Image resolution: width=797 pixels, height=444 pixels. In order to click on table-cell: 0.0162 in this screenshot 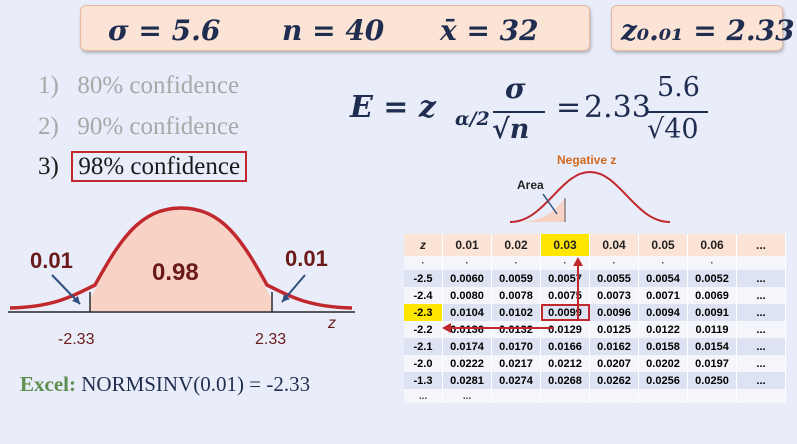, I will do `click(614, 346)`.